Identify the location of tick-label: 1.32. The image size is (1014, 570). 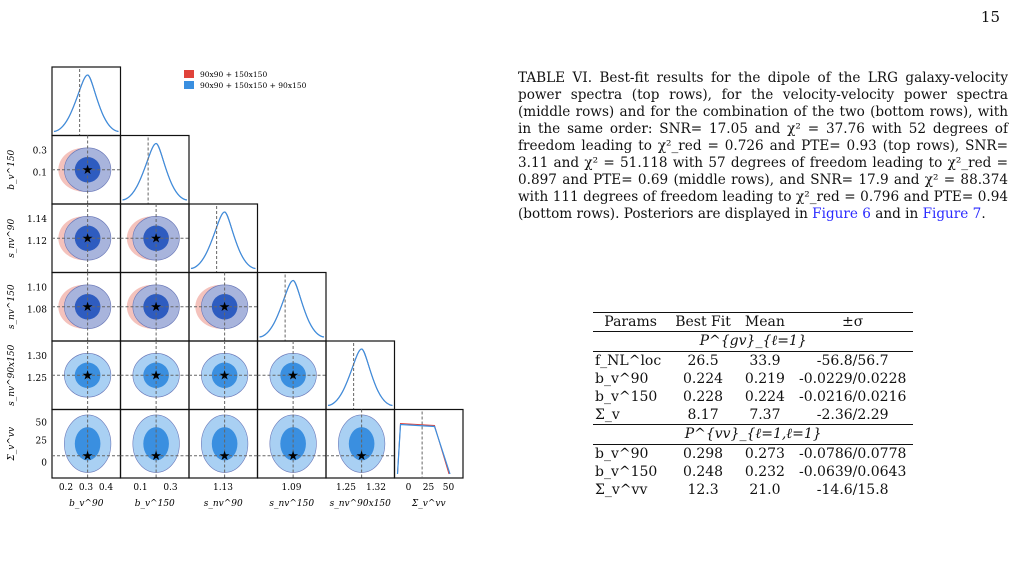
(376, 488).